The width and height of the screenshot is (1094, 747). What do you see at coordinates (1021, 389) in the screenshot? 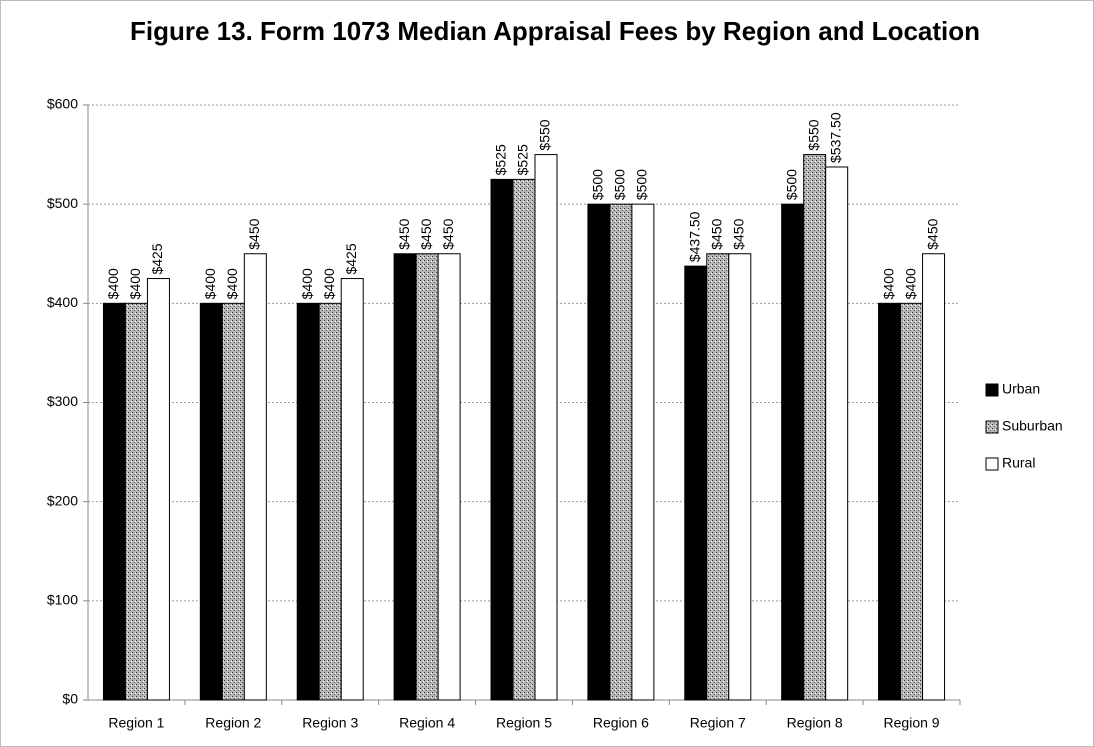
I see `legend-label: Urban` at bounding box center [1021, 389].